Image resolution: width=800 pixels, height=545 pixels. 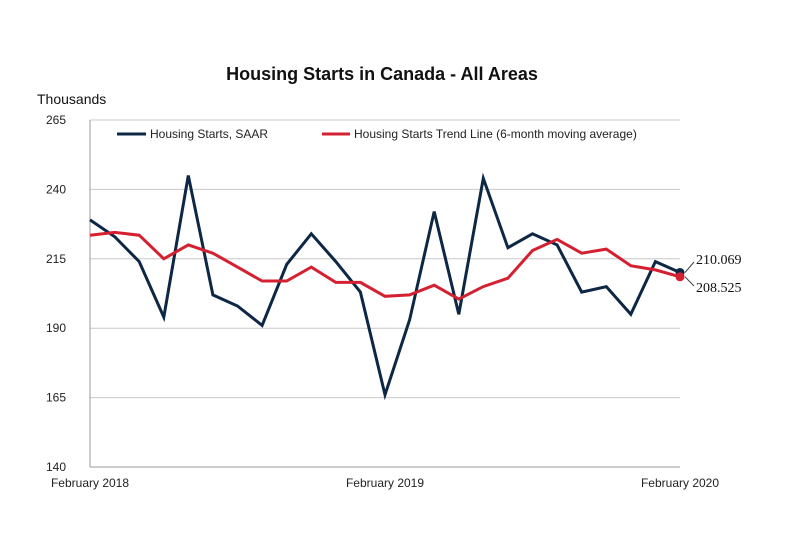 What do you see at coordinates (56, 467) in the screenshot?
I see `y-tick-label: 140` at bounding box center [56, 467].